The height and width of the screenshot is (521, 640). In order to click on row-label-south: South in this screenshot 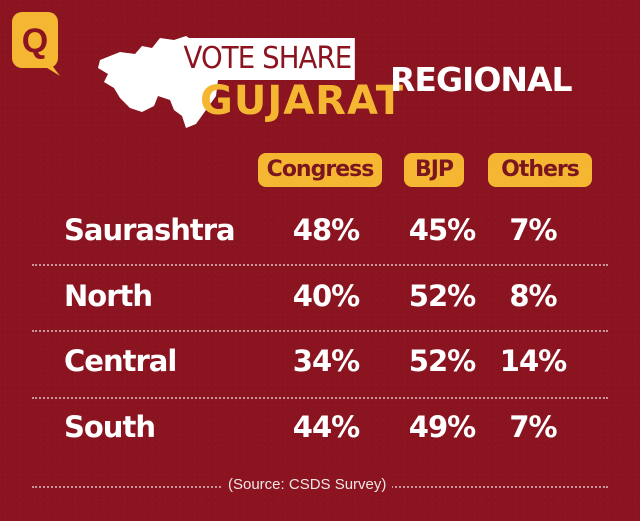, I will do `click(110, 427)`.